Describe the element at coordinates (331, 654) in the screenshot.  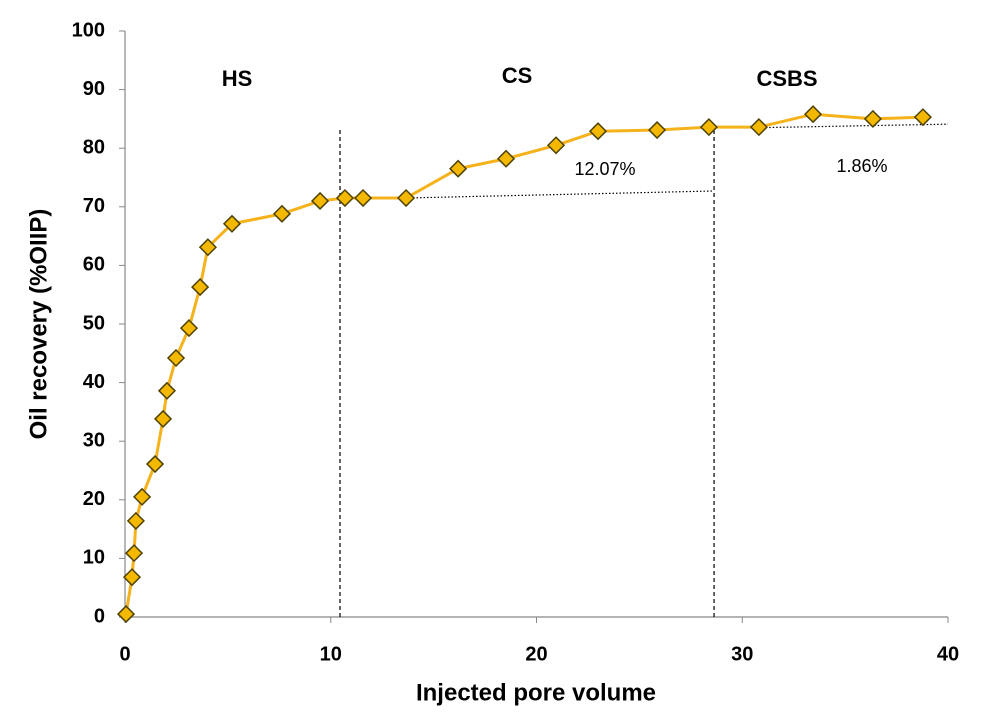
I see `x-tick-label: 10` at that location.